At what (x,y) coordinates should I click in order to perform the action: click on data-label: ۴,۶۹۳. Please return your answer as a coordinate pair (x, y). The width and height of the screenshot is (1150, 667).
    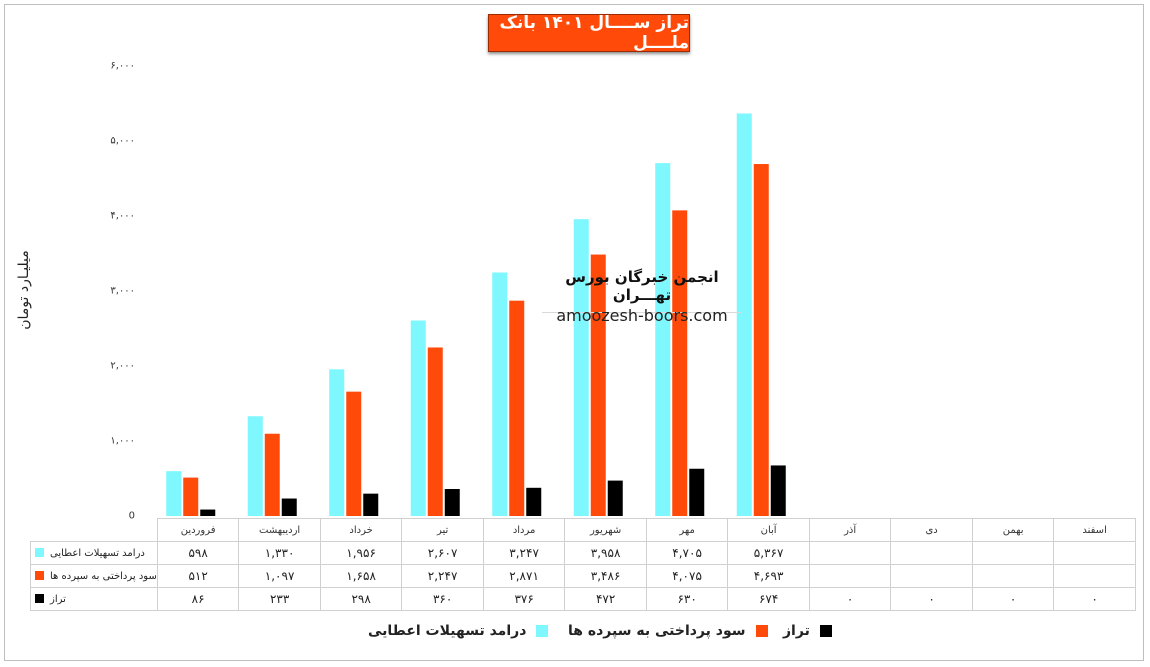
    Looking at the image, I should click on (768, 576).